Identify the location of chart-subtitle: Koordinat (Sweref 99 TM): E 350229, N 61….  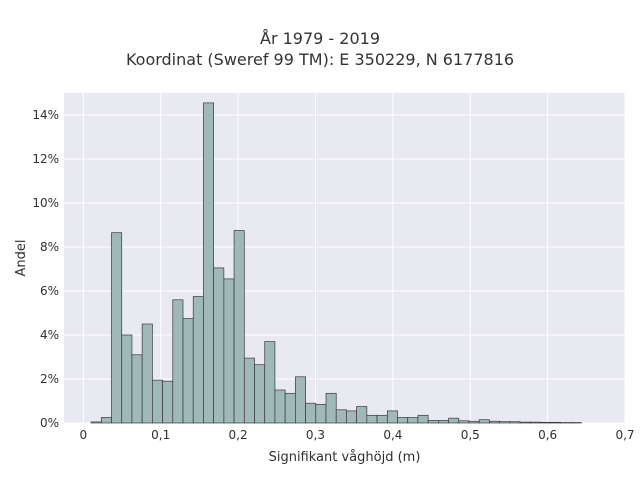
(320, 59).